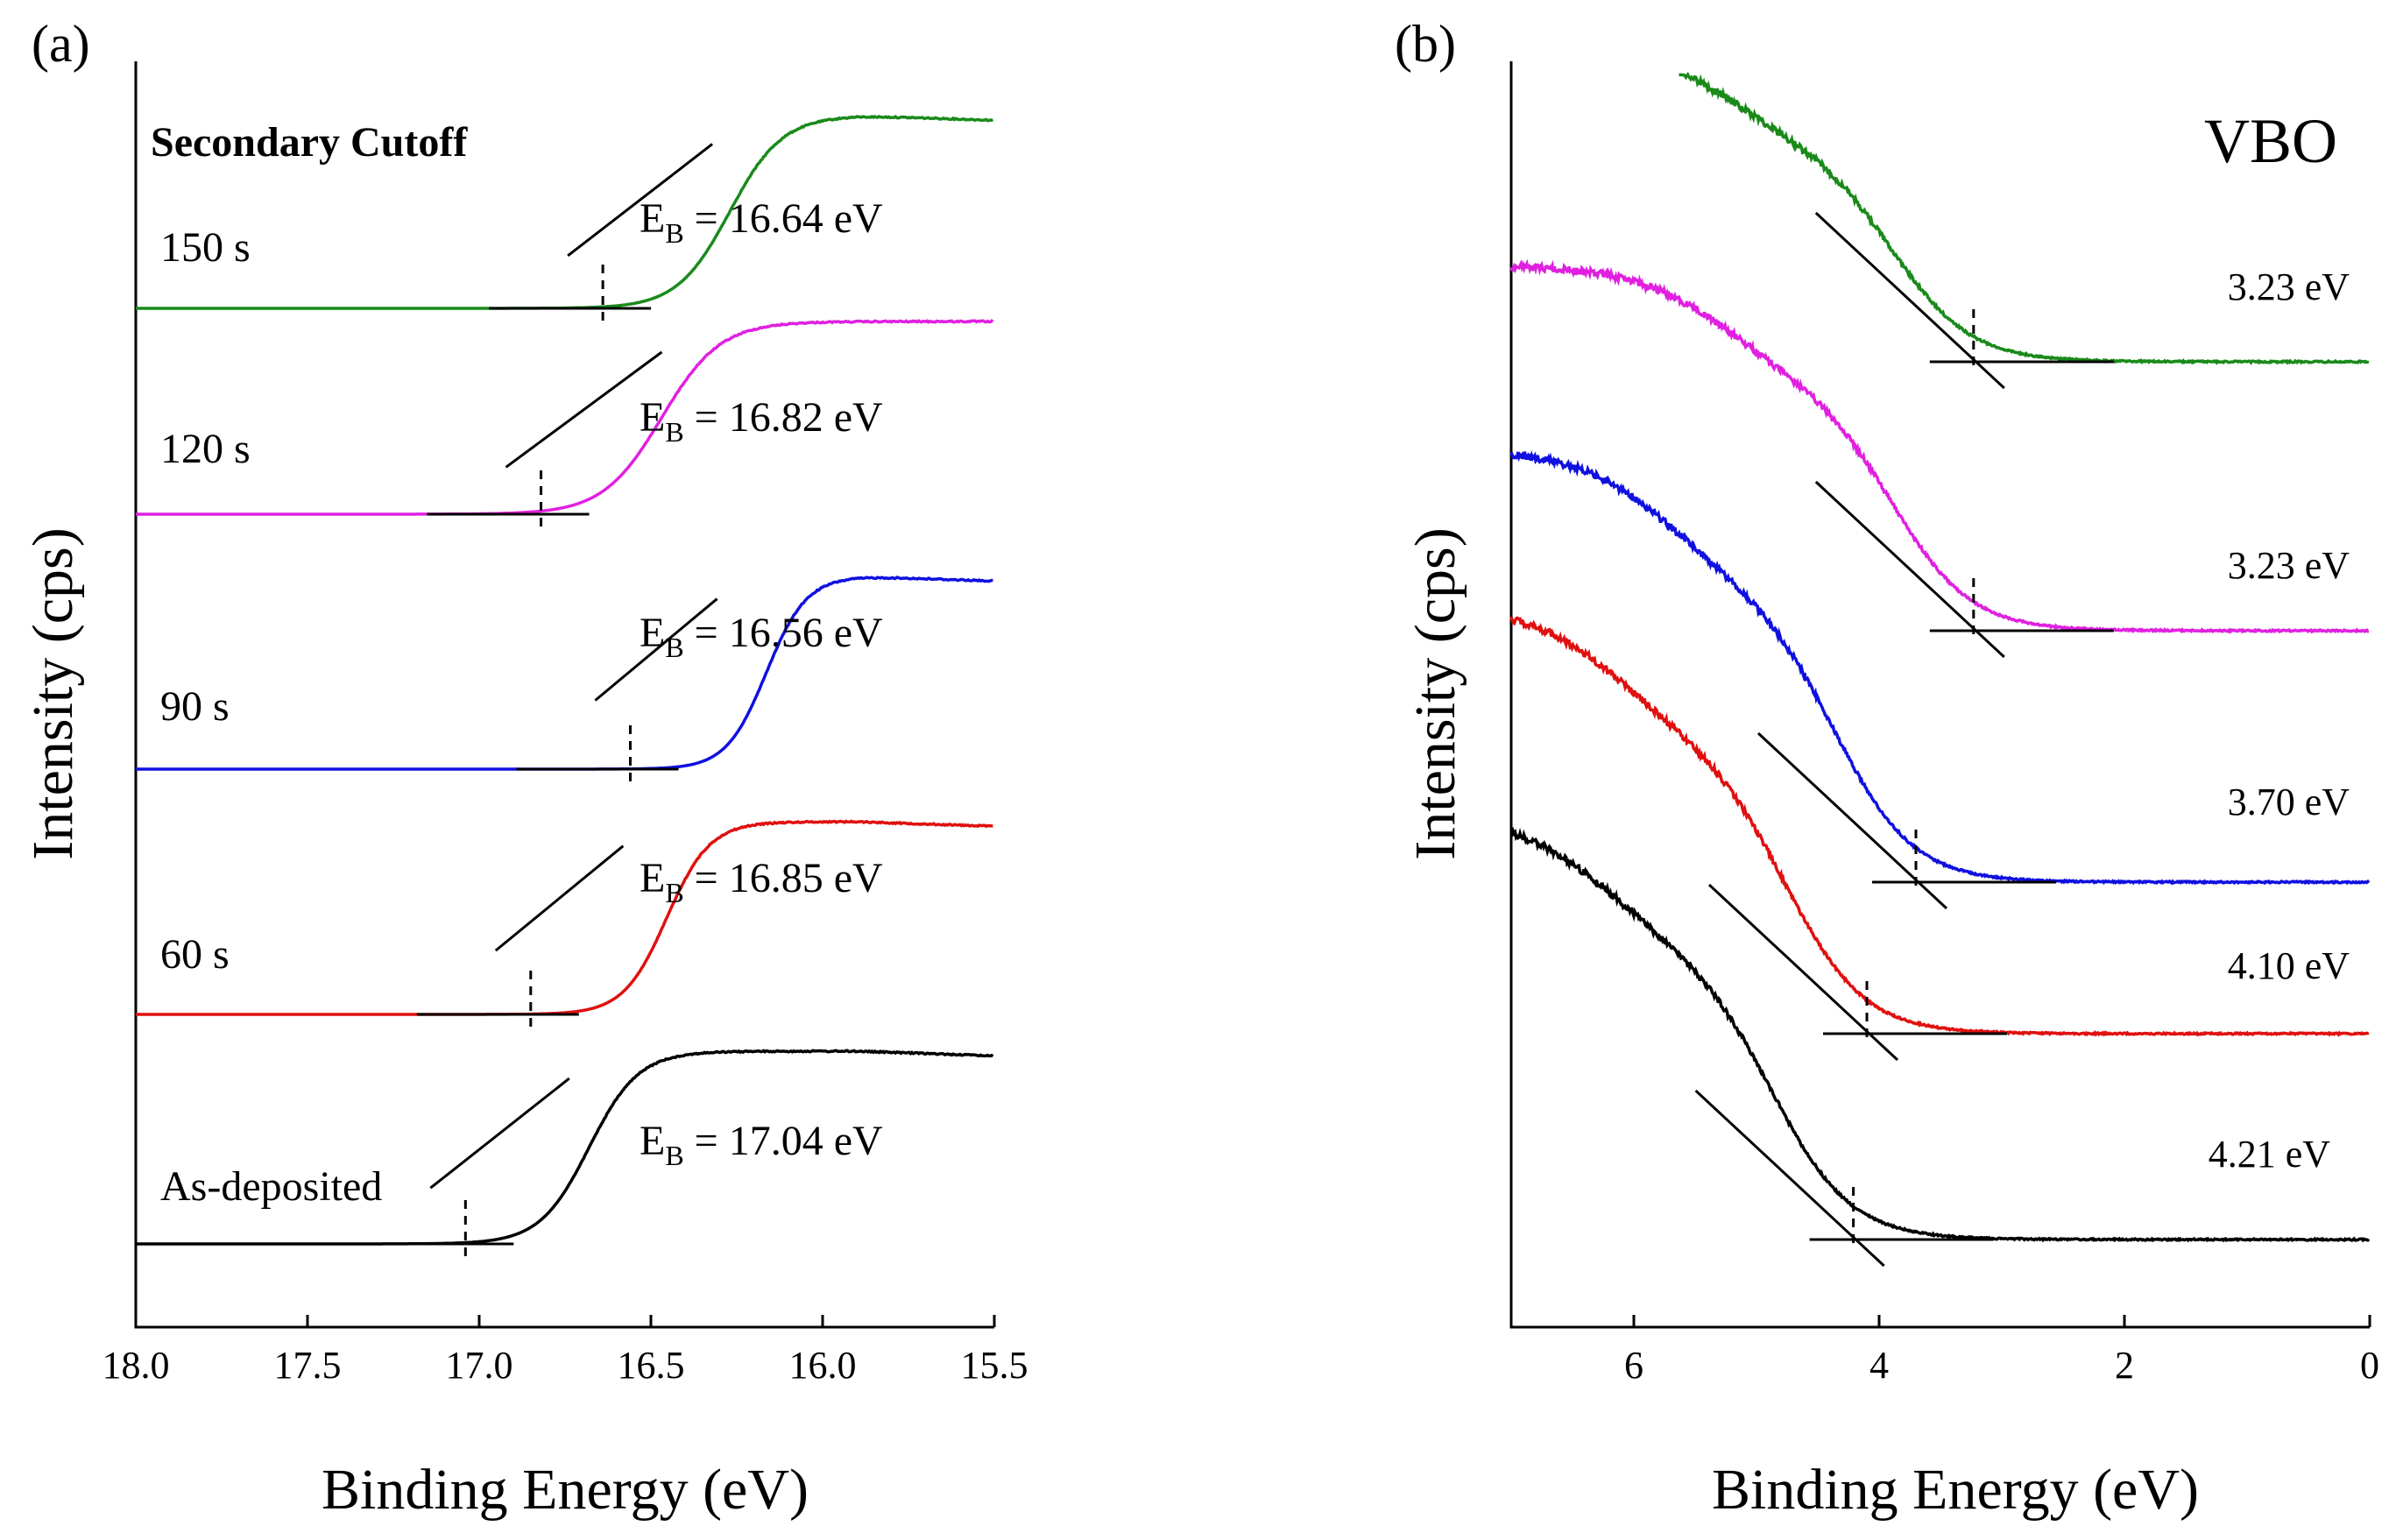 This screenshot has height=1540, width=2396. I want to click on panel-b-vbm-value: 4.21 eV, so click(2270, 1155).